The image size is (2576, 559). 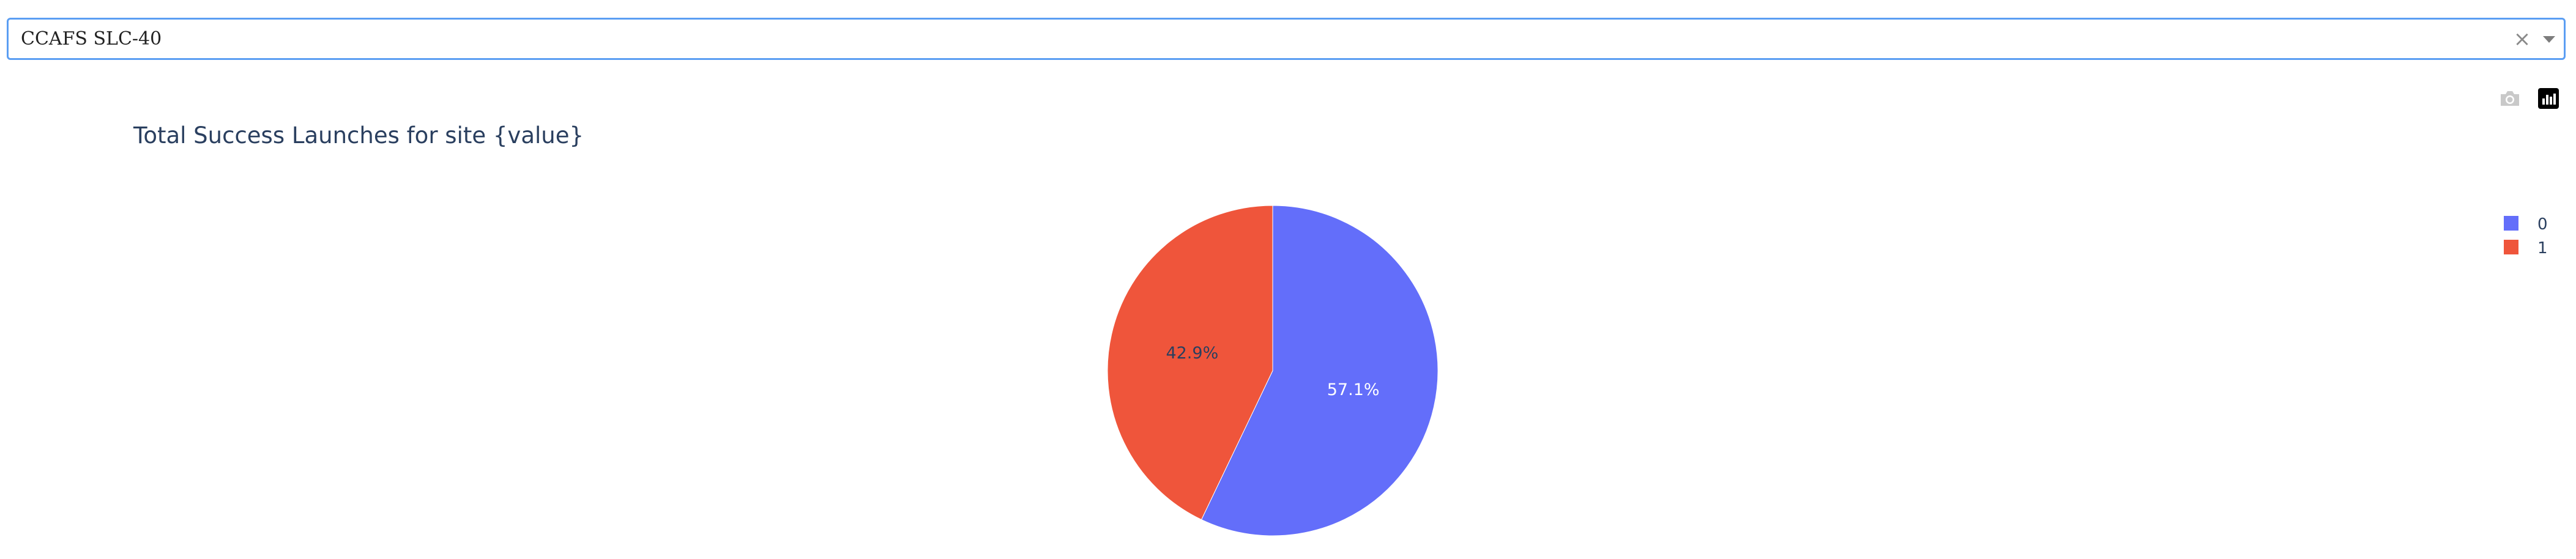 I want to click on chevron-down-icon, so click(x=2549, y=39).